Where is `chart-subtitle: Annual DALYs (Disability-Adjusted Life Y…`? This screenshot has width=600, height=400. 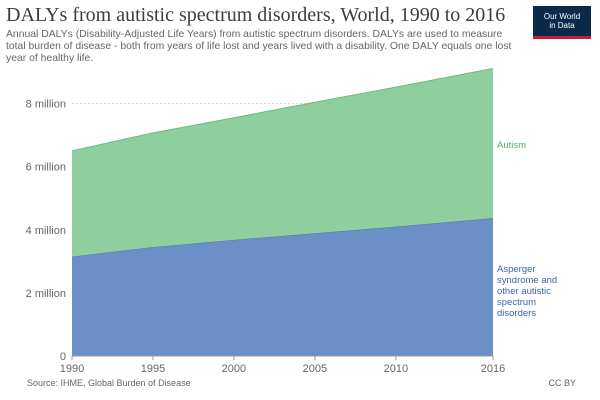
chart-subtitle: Annual DALYs (Disability-Adjusted Life Y… is located at coordinates (259, 46).